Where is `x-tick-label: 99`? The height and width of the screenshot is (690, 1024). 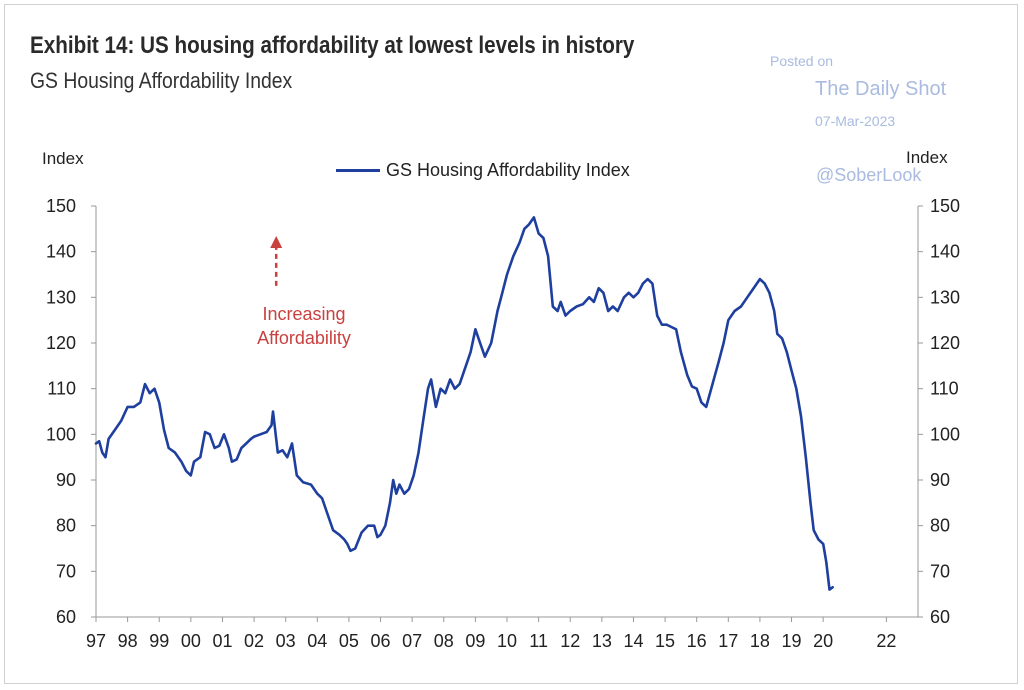 x-tick-label: 99 is located at coordinates (159, 641).